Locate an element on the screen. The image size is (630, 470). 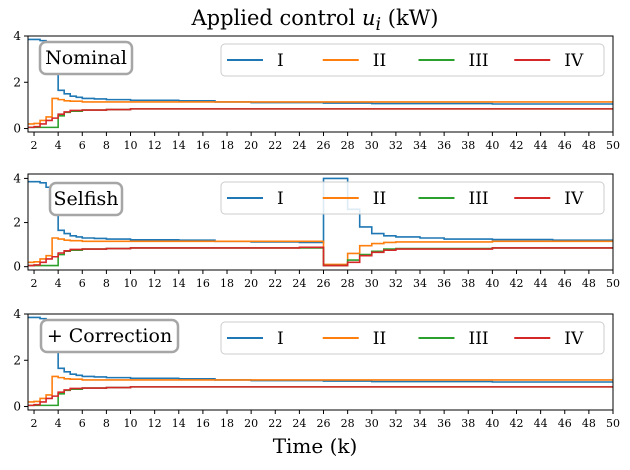
title-prefix: Applied control is located at coordinates (276, 18).